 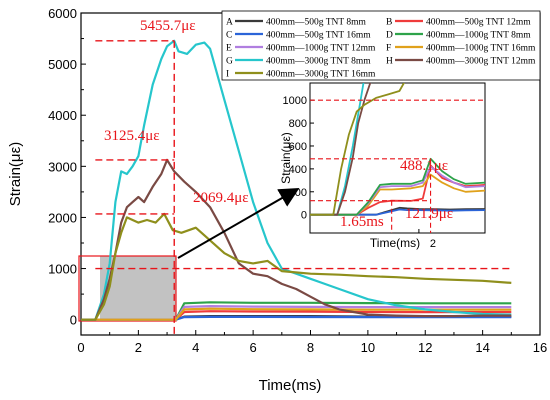 What do you see at coordinates (195, 347) in the screenshot?
I see `x-tick-label: 4` at bounding box center [195, 347].